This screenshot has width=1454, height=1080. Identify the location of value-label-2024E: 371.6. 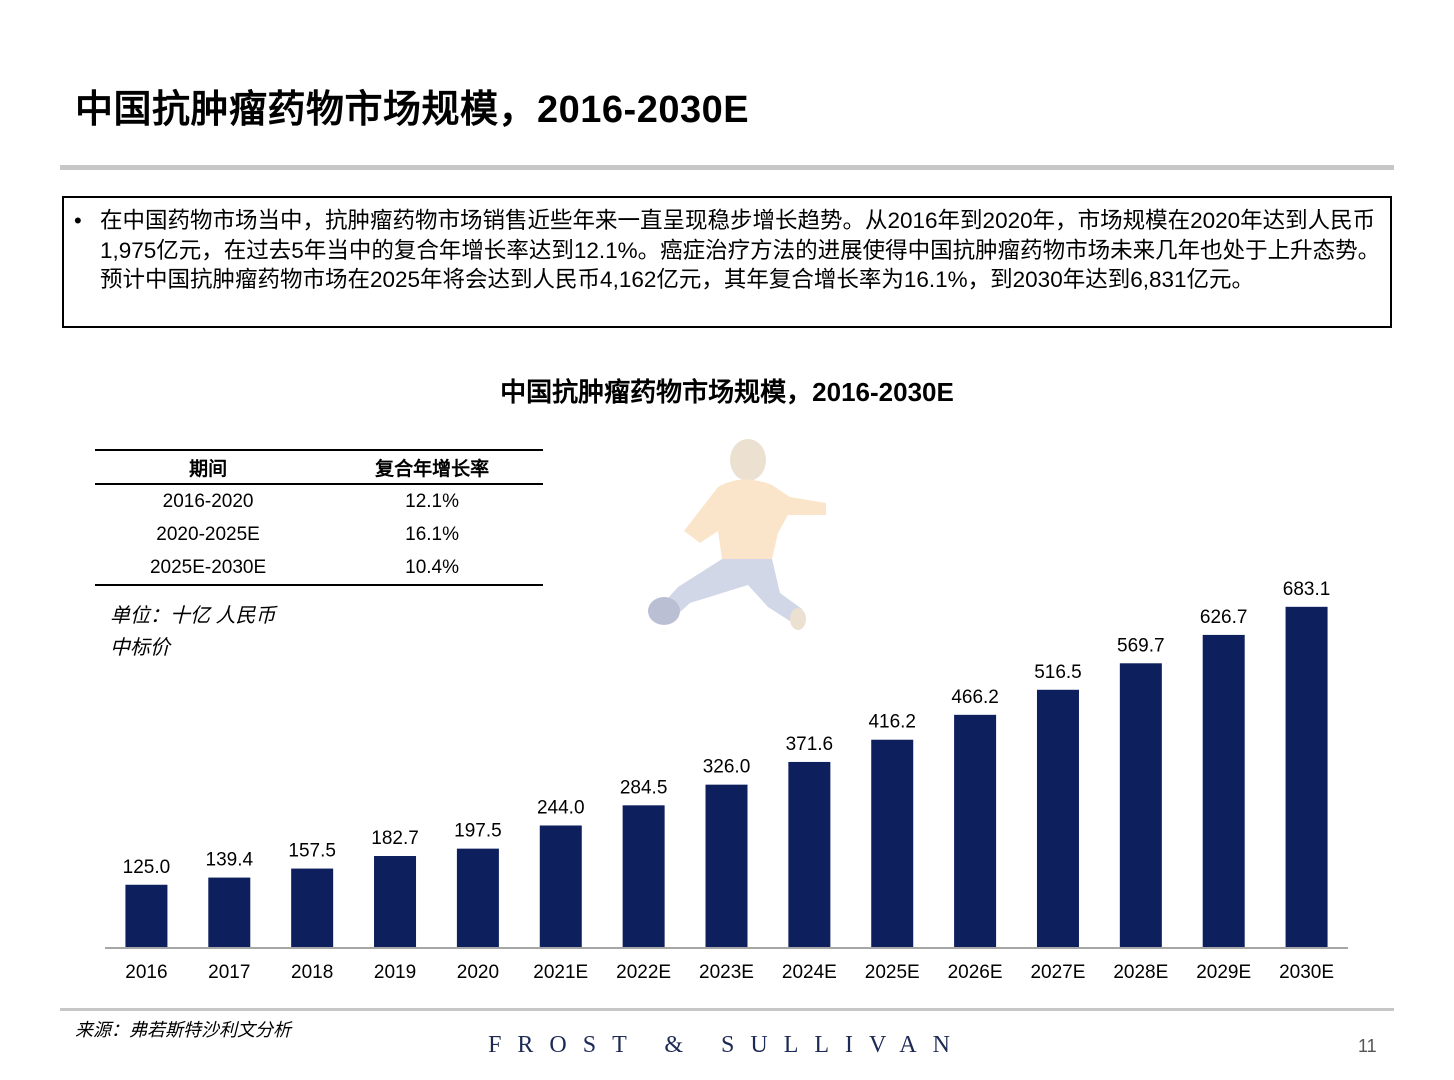
(810, 744).